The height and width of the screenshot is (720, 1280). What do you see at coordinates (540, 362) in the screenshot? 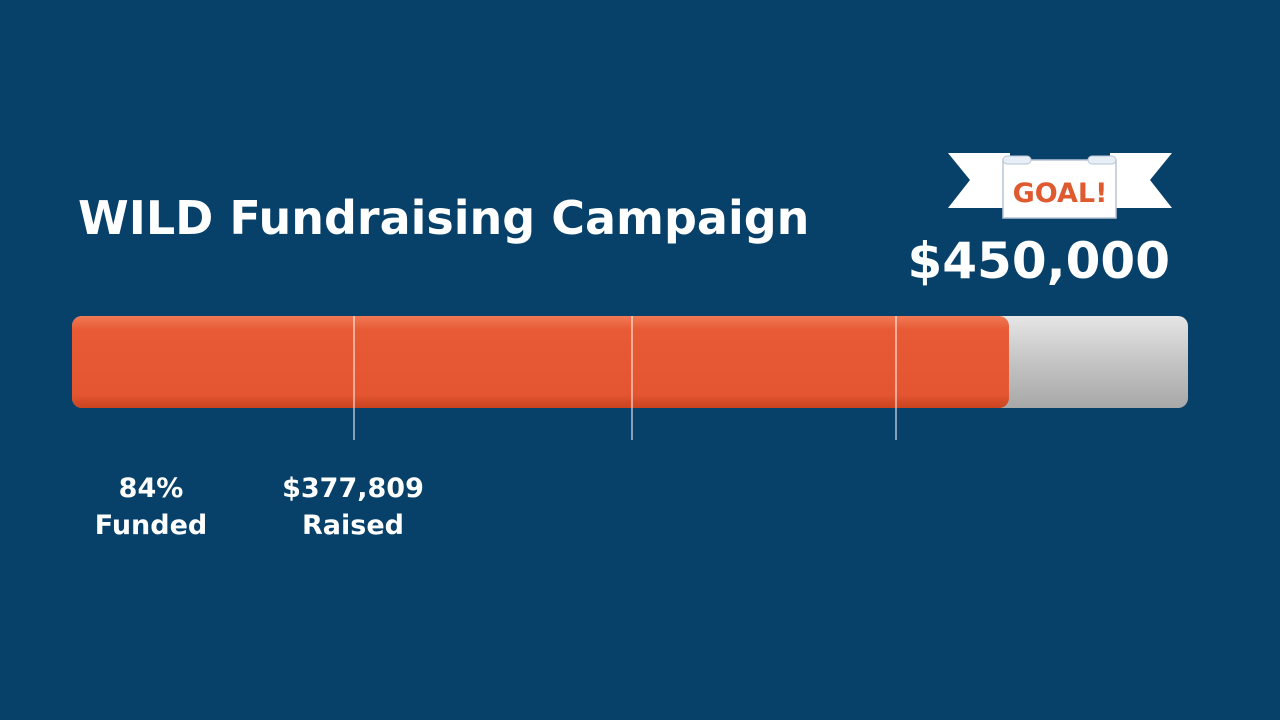
I see `progress-fill` at bounding box center [540, 362].